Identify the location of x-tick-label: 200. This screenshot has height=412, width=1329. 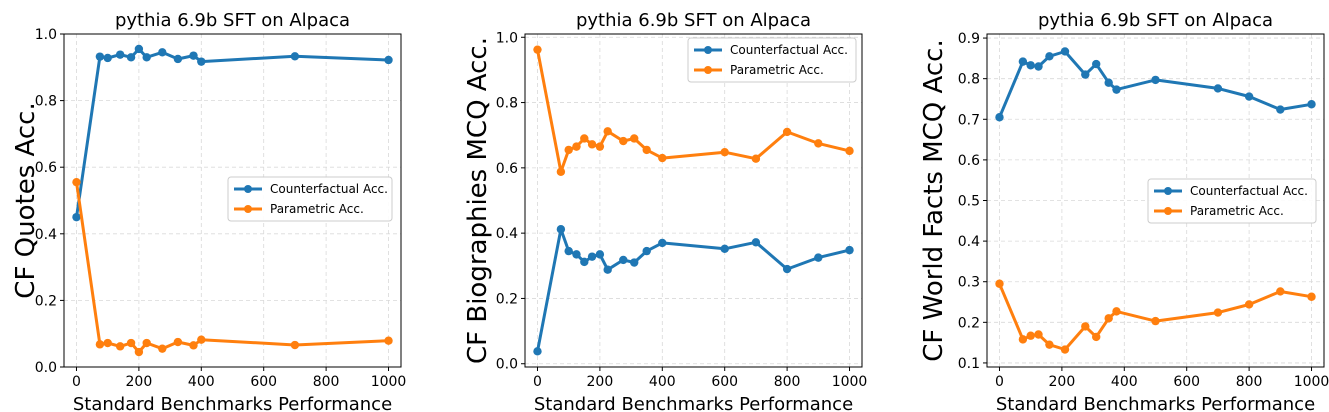
(1062, 382).